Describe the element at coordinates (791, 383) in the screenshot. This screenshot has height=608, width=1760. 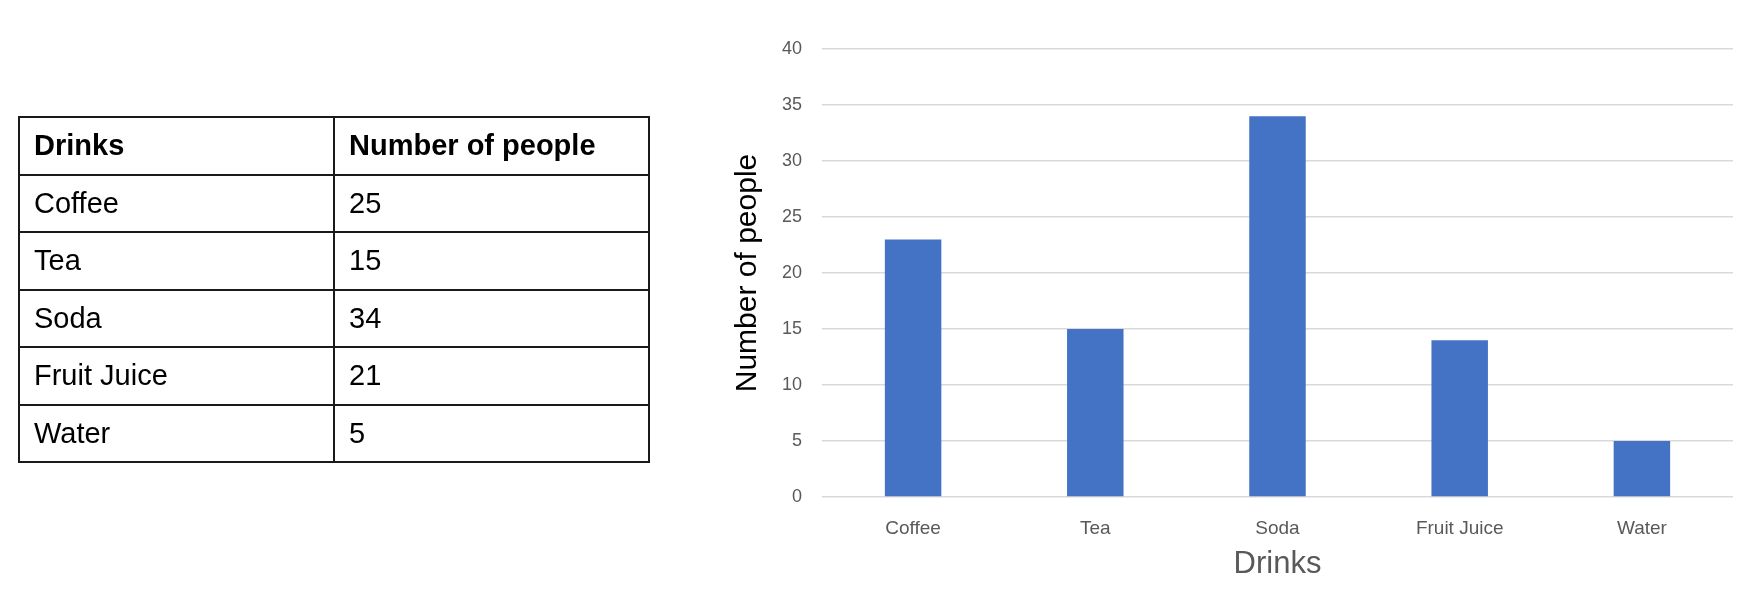
I see `y-tick-label: 10` at that location.